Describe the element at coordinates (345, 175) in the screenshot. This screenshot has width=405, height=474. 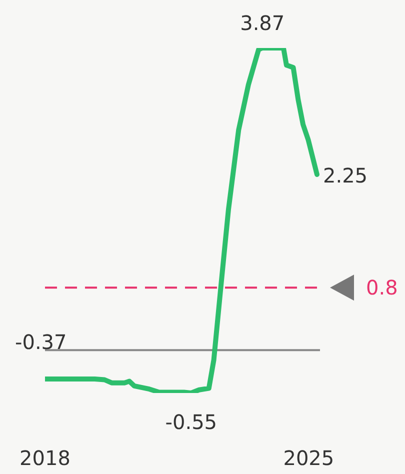
I see `data-label: 2.25` at that location.